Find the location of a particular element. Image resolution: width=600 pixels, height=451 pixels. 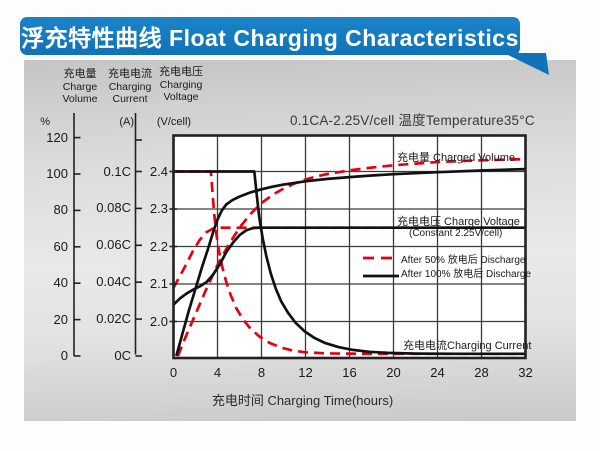

label-charged-volume: 充电量 Charged Volume is located at coordinates (456, 158).